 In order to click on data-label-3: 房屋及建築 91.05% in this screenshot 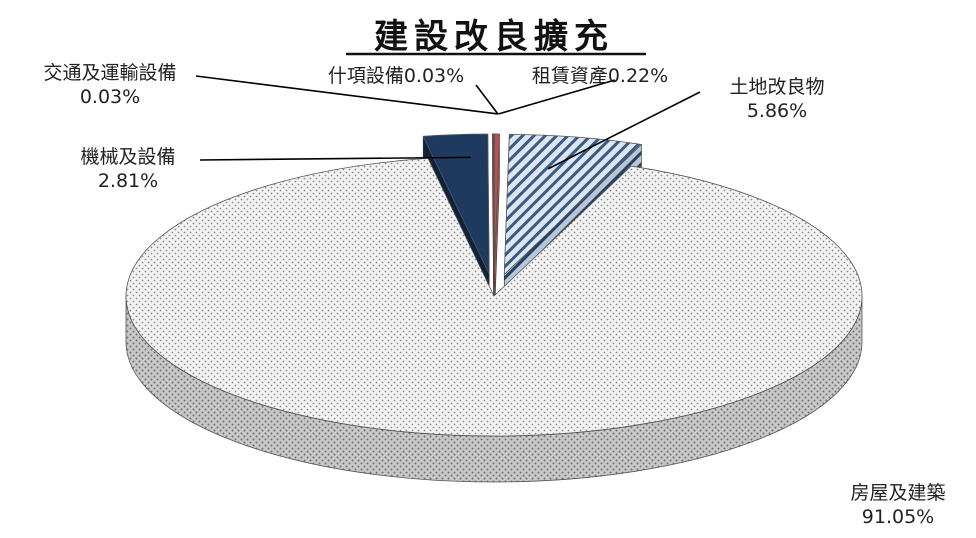, I will do `click(897, 505)`.